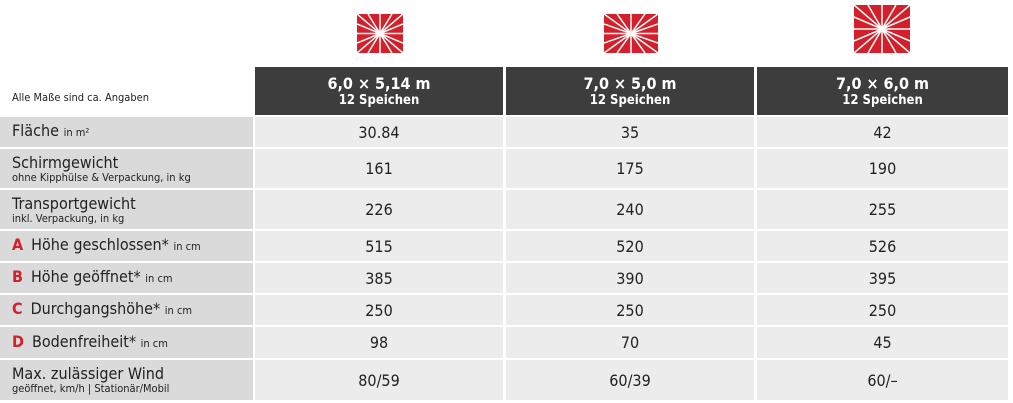 This screenshot has height=403, width=1013. Describe the element at coordinates (35, 130) in the screenshot. I see `row-label: Fläche` at that location.